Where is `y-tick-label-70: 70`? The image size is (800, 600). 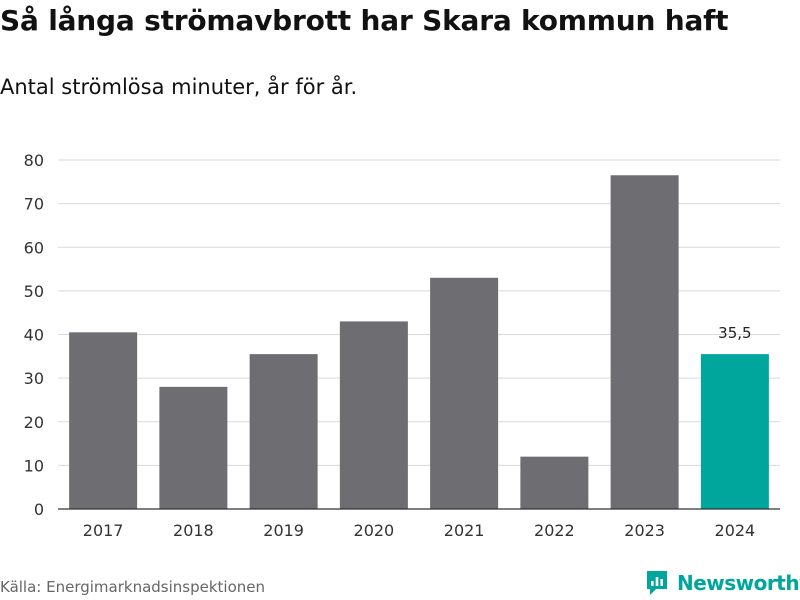 y-tick-label-70: 70 is located at coordinates (34, 204).